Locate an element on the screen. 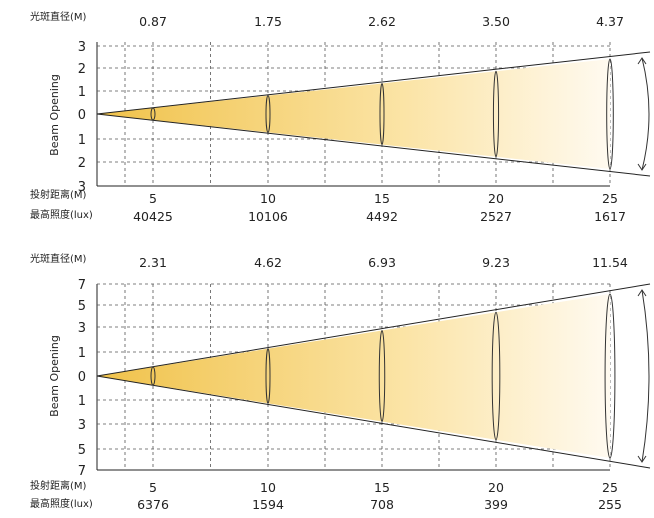  chart2-angle-arrow-bottom is located at coordinates (642, 459).